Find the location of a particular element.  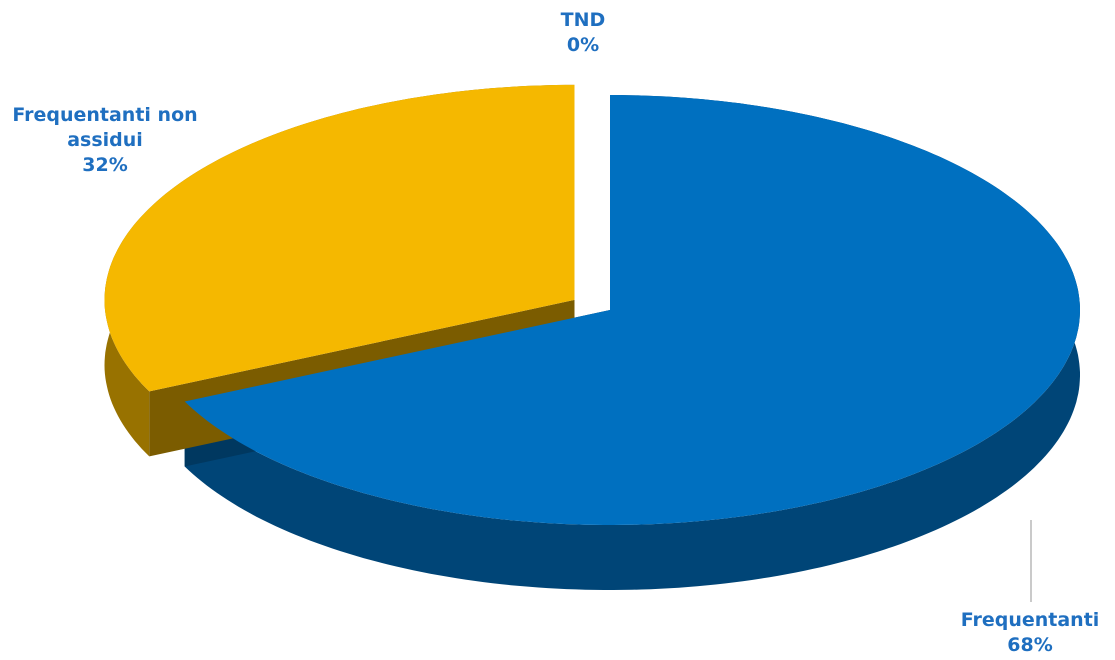

value-label: 68% is located at coordinates (1030, 645).